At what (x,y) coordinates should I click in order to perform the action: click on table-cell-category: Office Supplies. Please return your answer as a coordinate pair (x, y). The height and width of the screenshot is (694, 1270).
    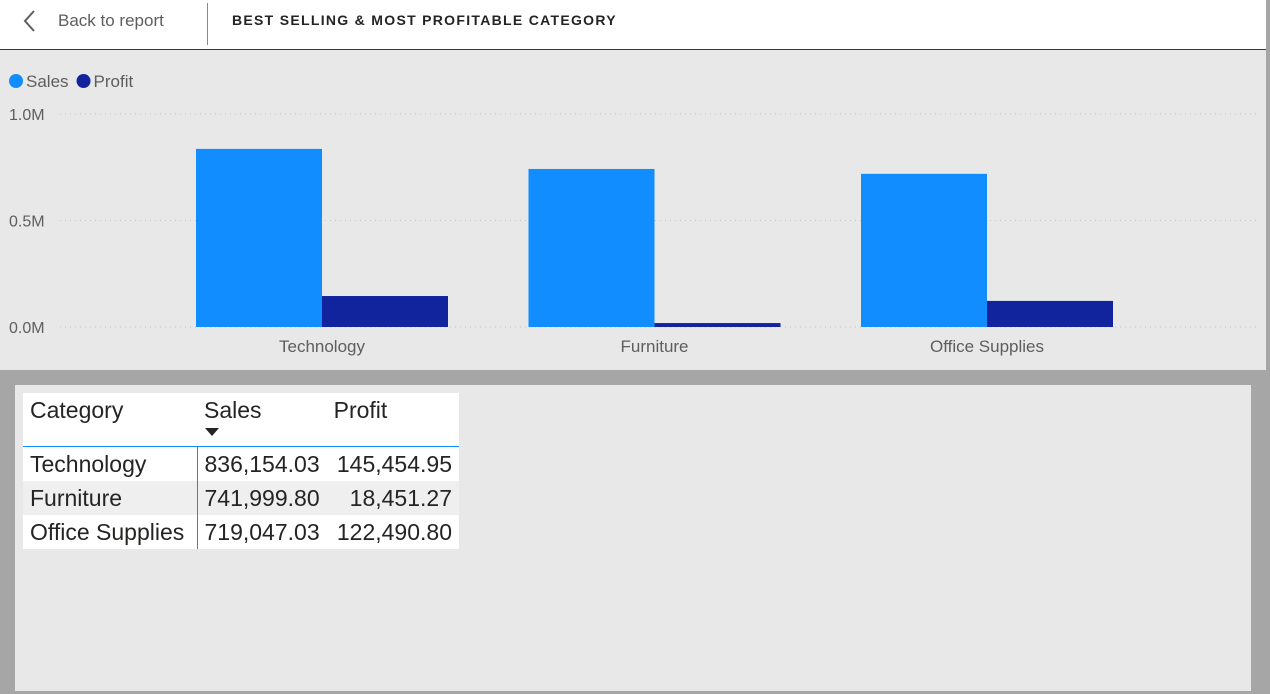
    Looking at the image, I should click on (110, 532).